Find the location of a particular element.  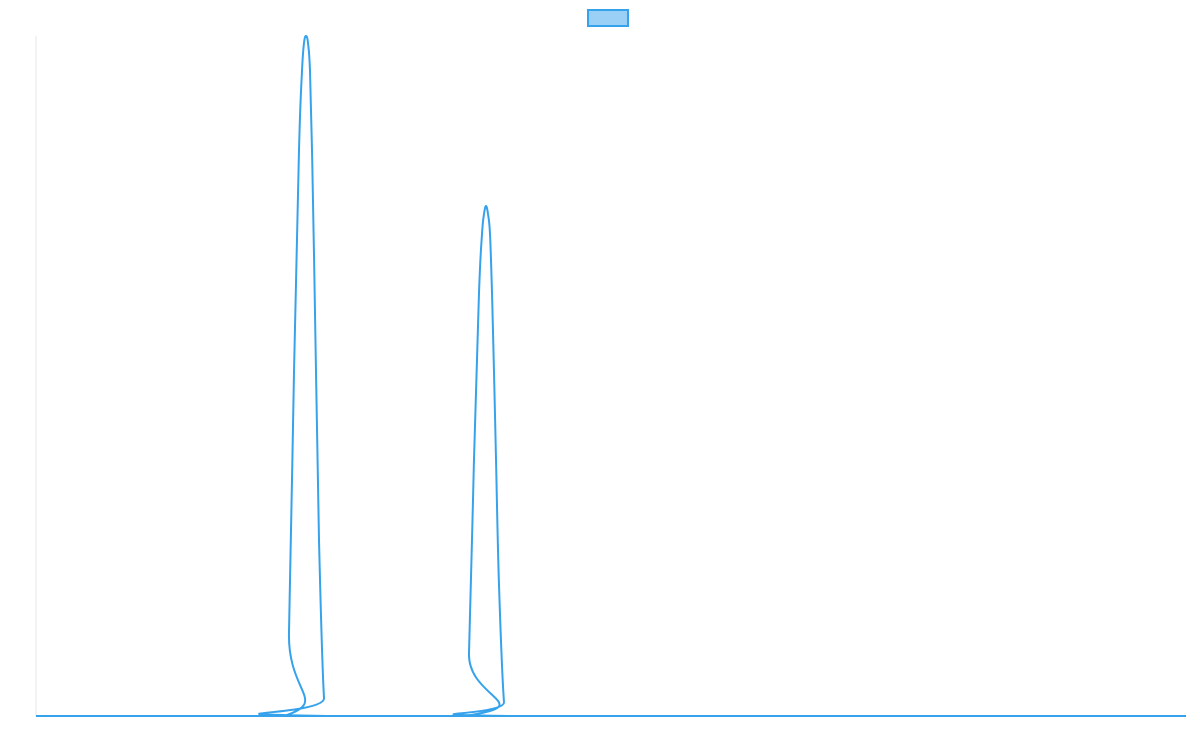

legend is located at coordinates (608, 18).